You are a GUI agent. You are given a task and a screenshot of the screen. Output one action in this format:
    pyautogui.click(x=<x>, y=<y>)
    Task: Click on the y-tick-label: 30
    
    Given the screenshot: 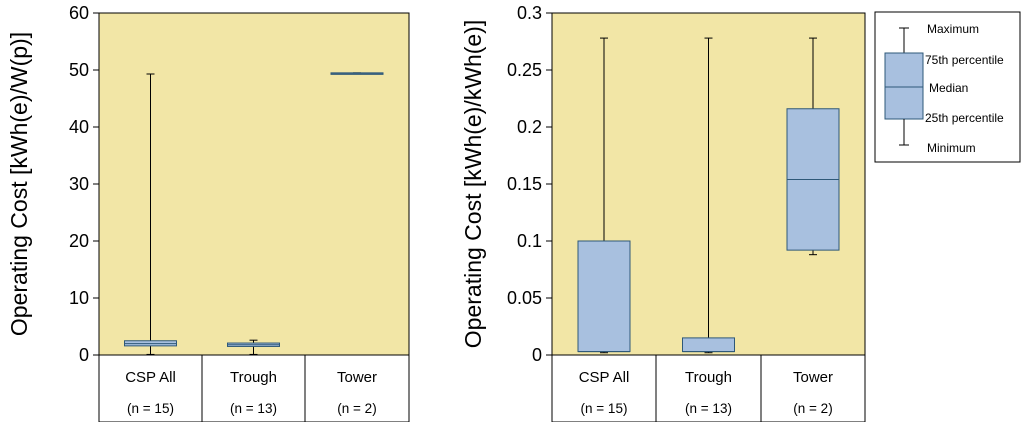 What is the action you would take?
    pyautogui.click(x=79, y=184)
    